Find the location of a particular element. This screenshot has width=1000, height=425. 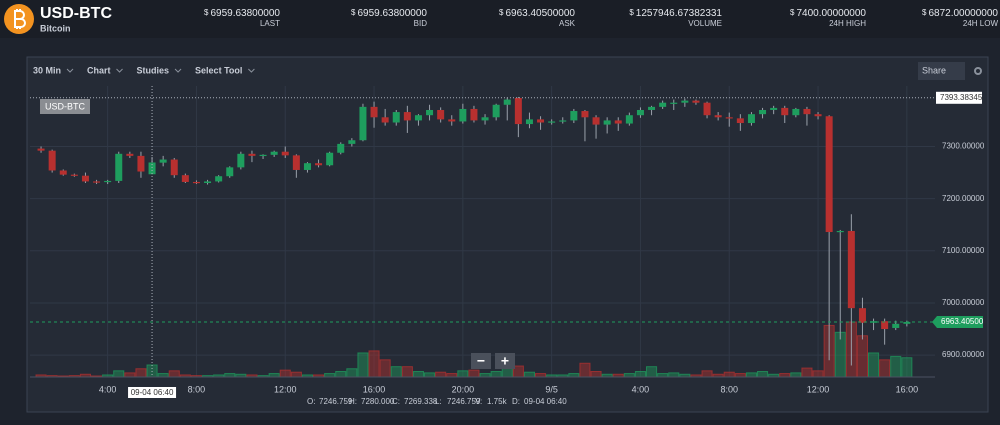

stat-label: 24H HIGH is located at coordinates (847, 23).